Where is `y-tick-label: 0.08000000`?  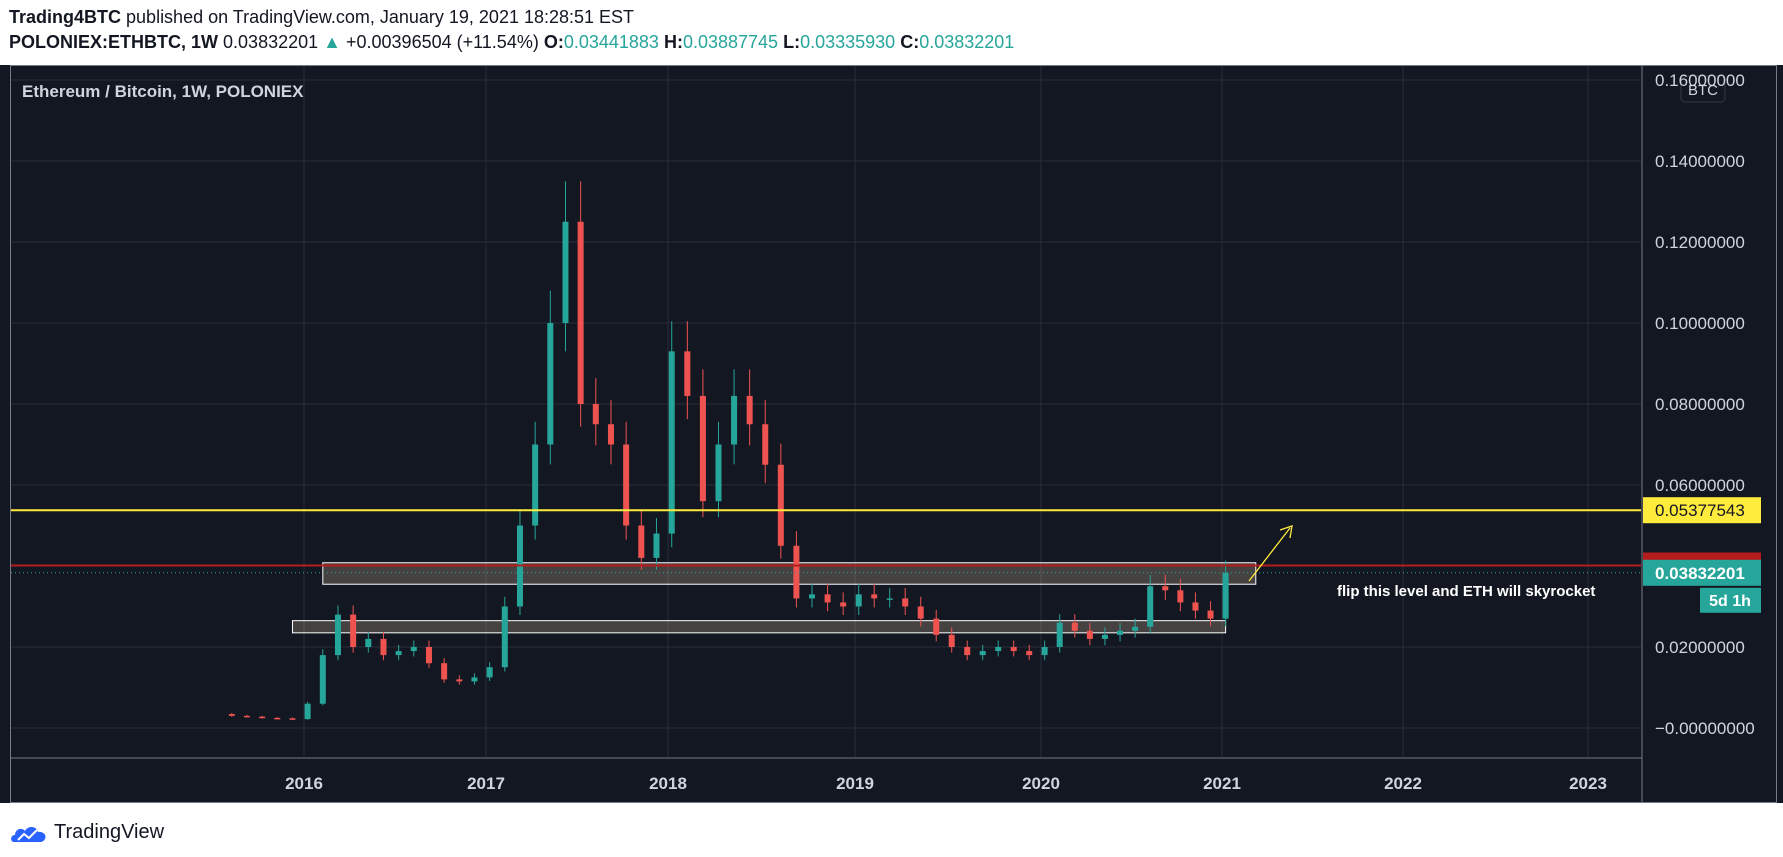
y-tick-label: 0.08000000 is located at coordinates (1700, 404).